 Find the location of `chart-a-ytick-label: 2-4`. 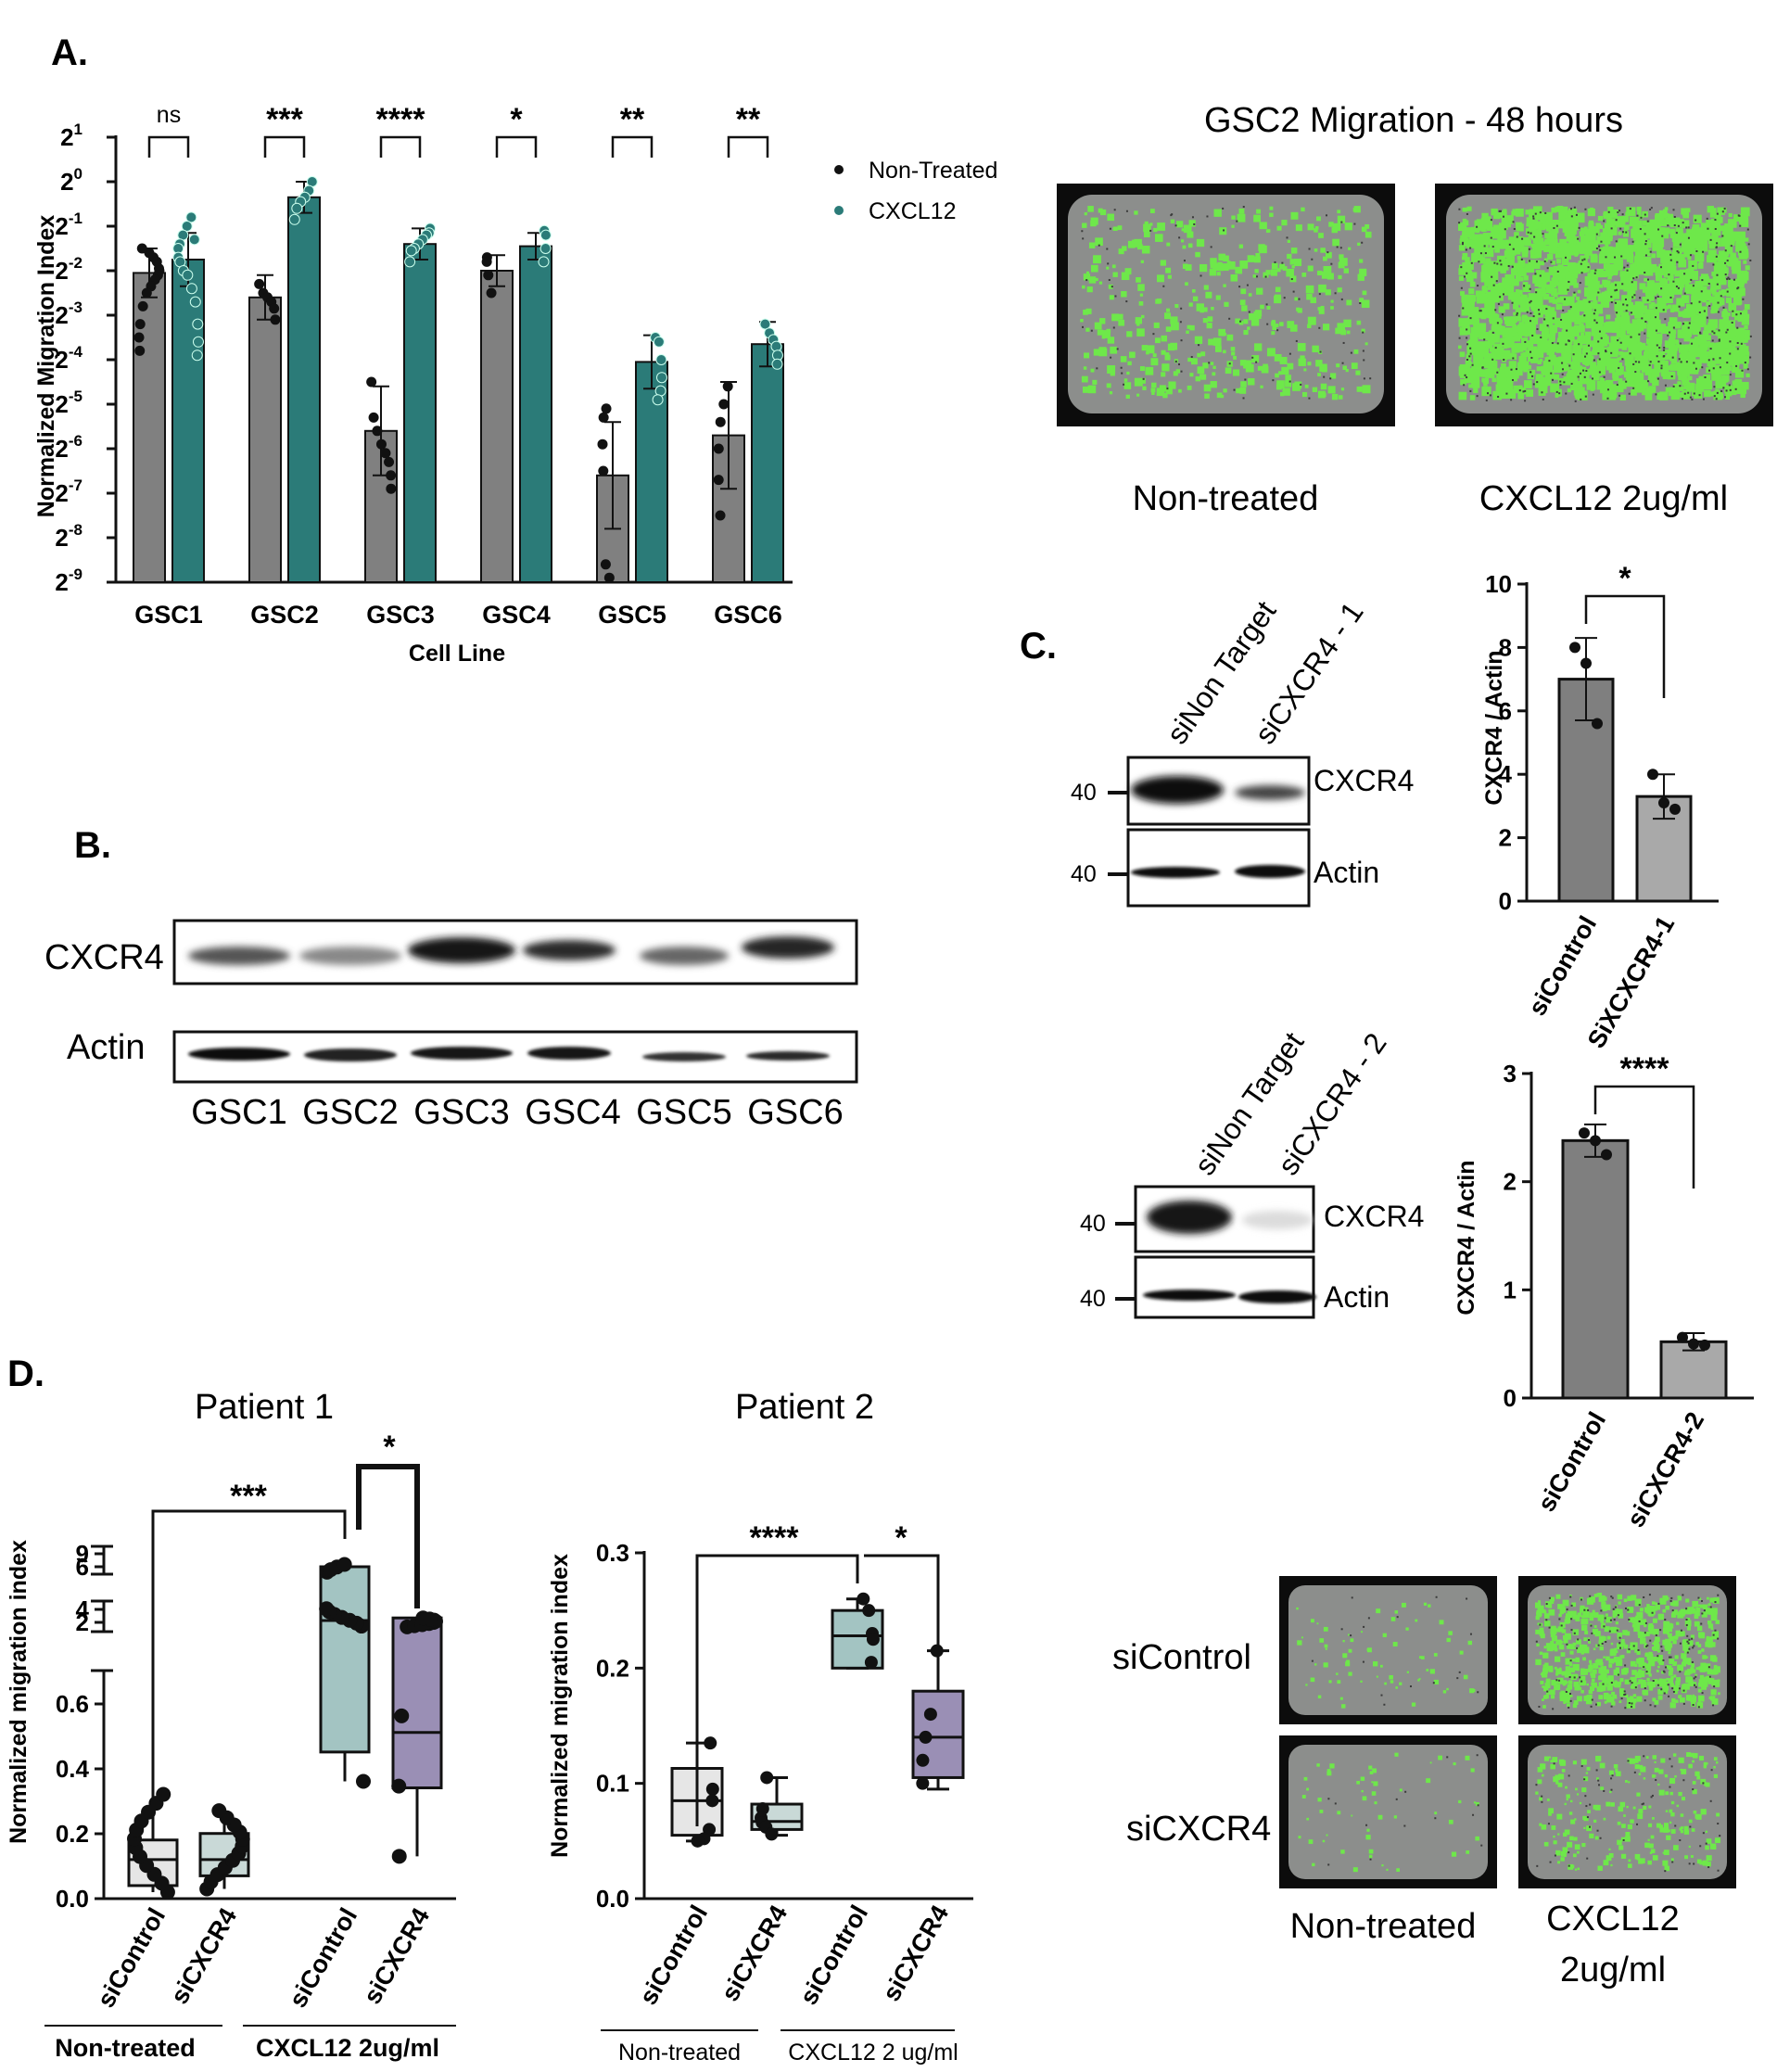

chart-a-ytick-label: 2-4 is located at coordinates (69, 359).